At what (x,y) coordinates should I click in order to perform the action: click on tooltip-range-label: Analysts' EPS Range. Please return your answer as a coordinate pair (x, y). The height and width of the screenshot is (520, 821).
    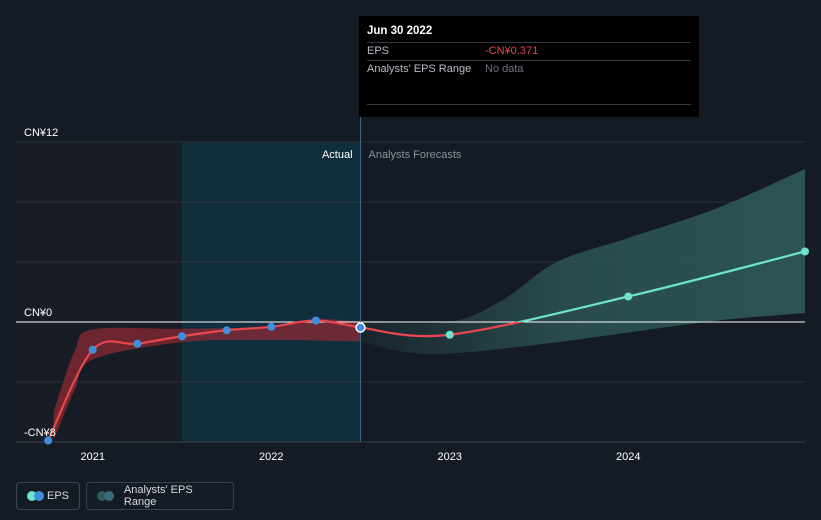
    Looking at the image, I should click on (419, 69).